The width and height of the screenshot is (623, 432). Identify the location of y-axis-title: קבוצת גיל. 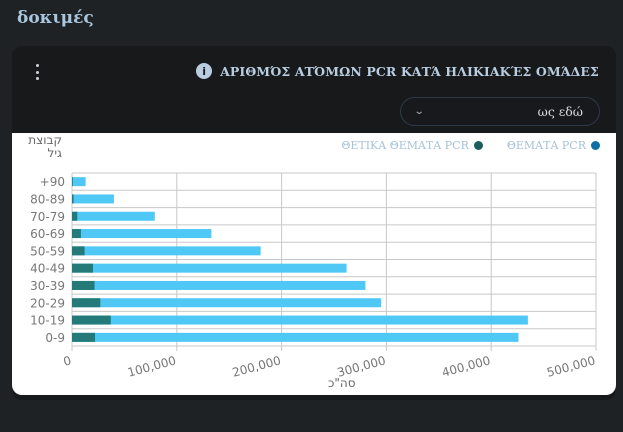
(42, 147).